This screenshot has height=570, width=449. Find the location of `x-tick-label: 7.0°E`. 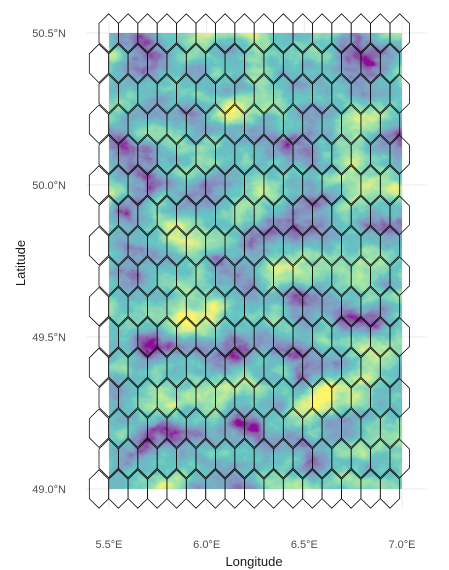

x-tick-label: 7.0°E is located at coordinates (401, 545).